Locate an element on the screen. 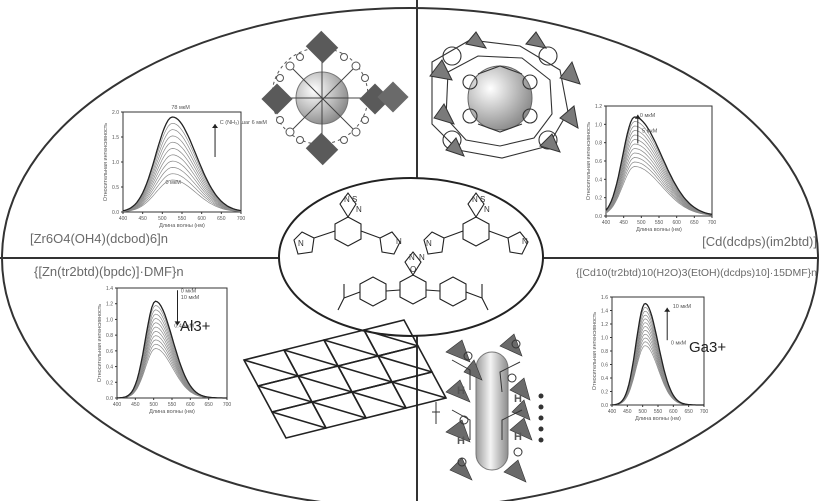  x-tick-label: 600 is located at coordinates (676, 223).